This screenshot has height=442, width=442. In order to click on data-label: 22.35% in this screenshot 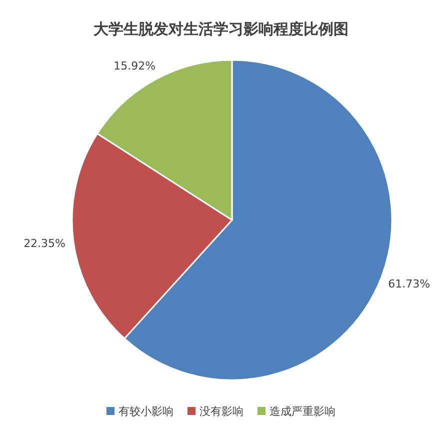, I will do `click(45, 243)`.